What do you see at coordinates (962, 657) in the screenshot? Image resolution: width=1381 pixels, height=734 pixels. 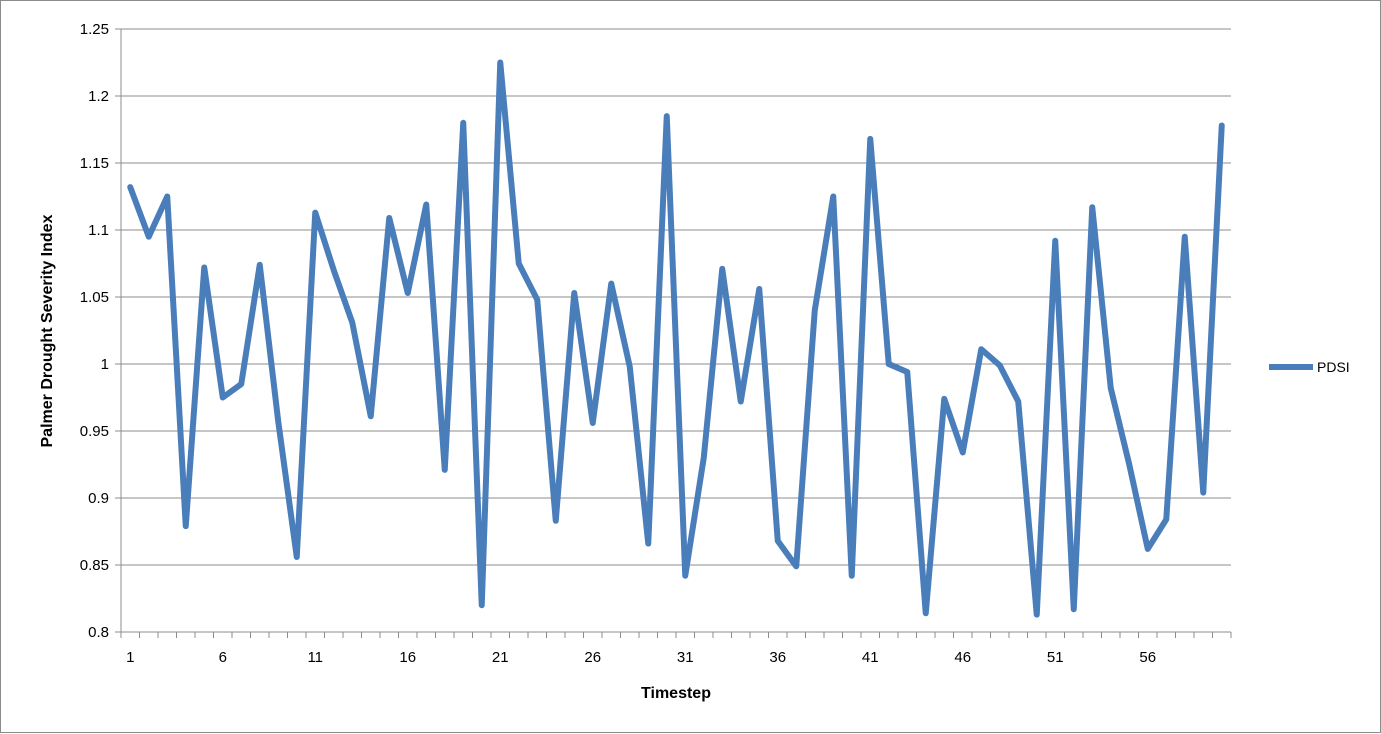 I see `x-tick-label: 46` at bounding box center [962, 657].